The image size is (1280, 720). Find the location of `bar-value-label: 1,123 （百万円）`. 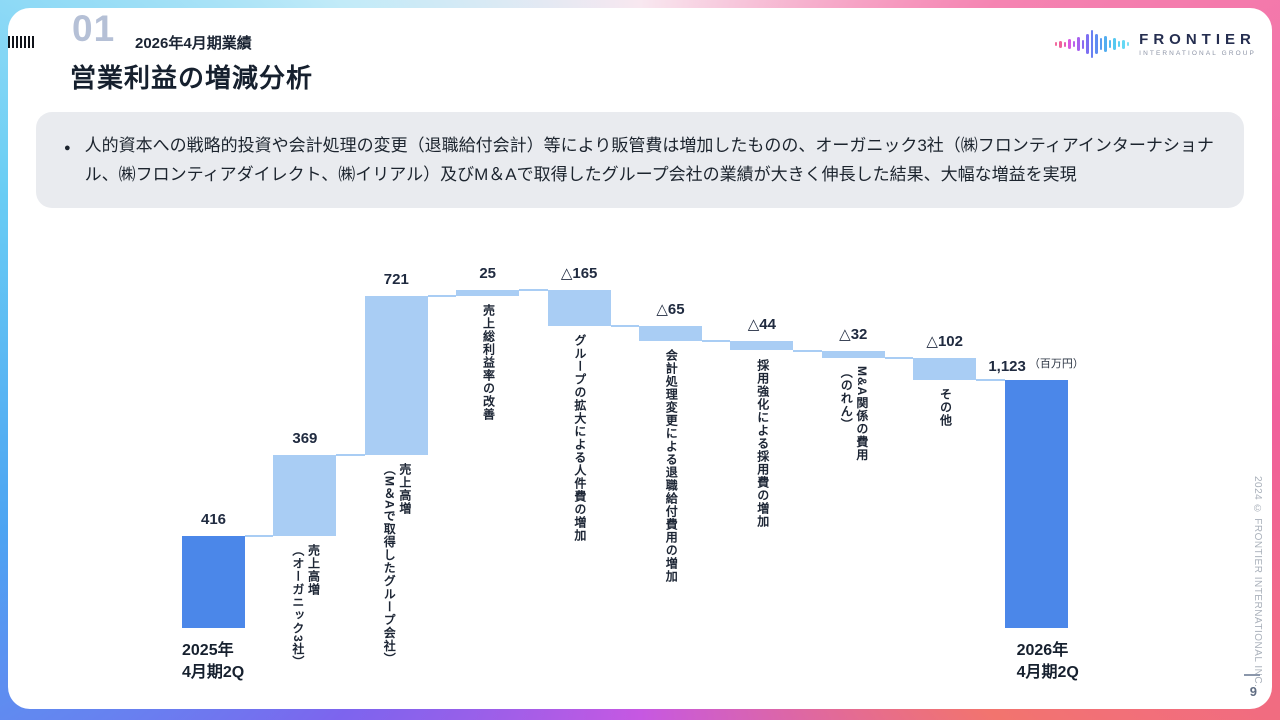

bar-value-label: 1,123 （百万円） is located at coordinates (1036, 366).